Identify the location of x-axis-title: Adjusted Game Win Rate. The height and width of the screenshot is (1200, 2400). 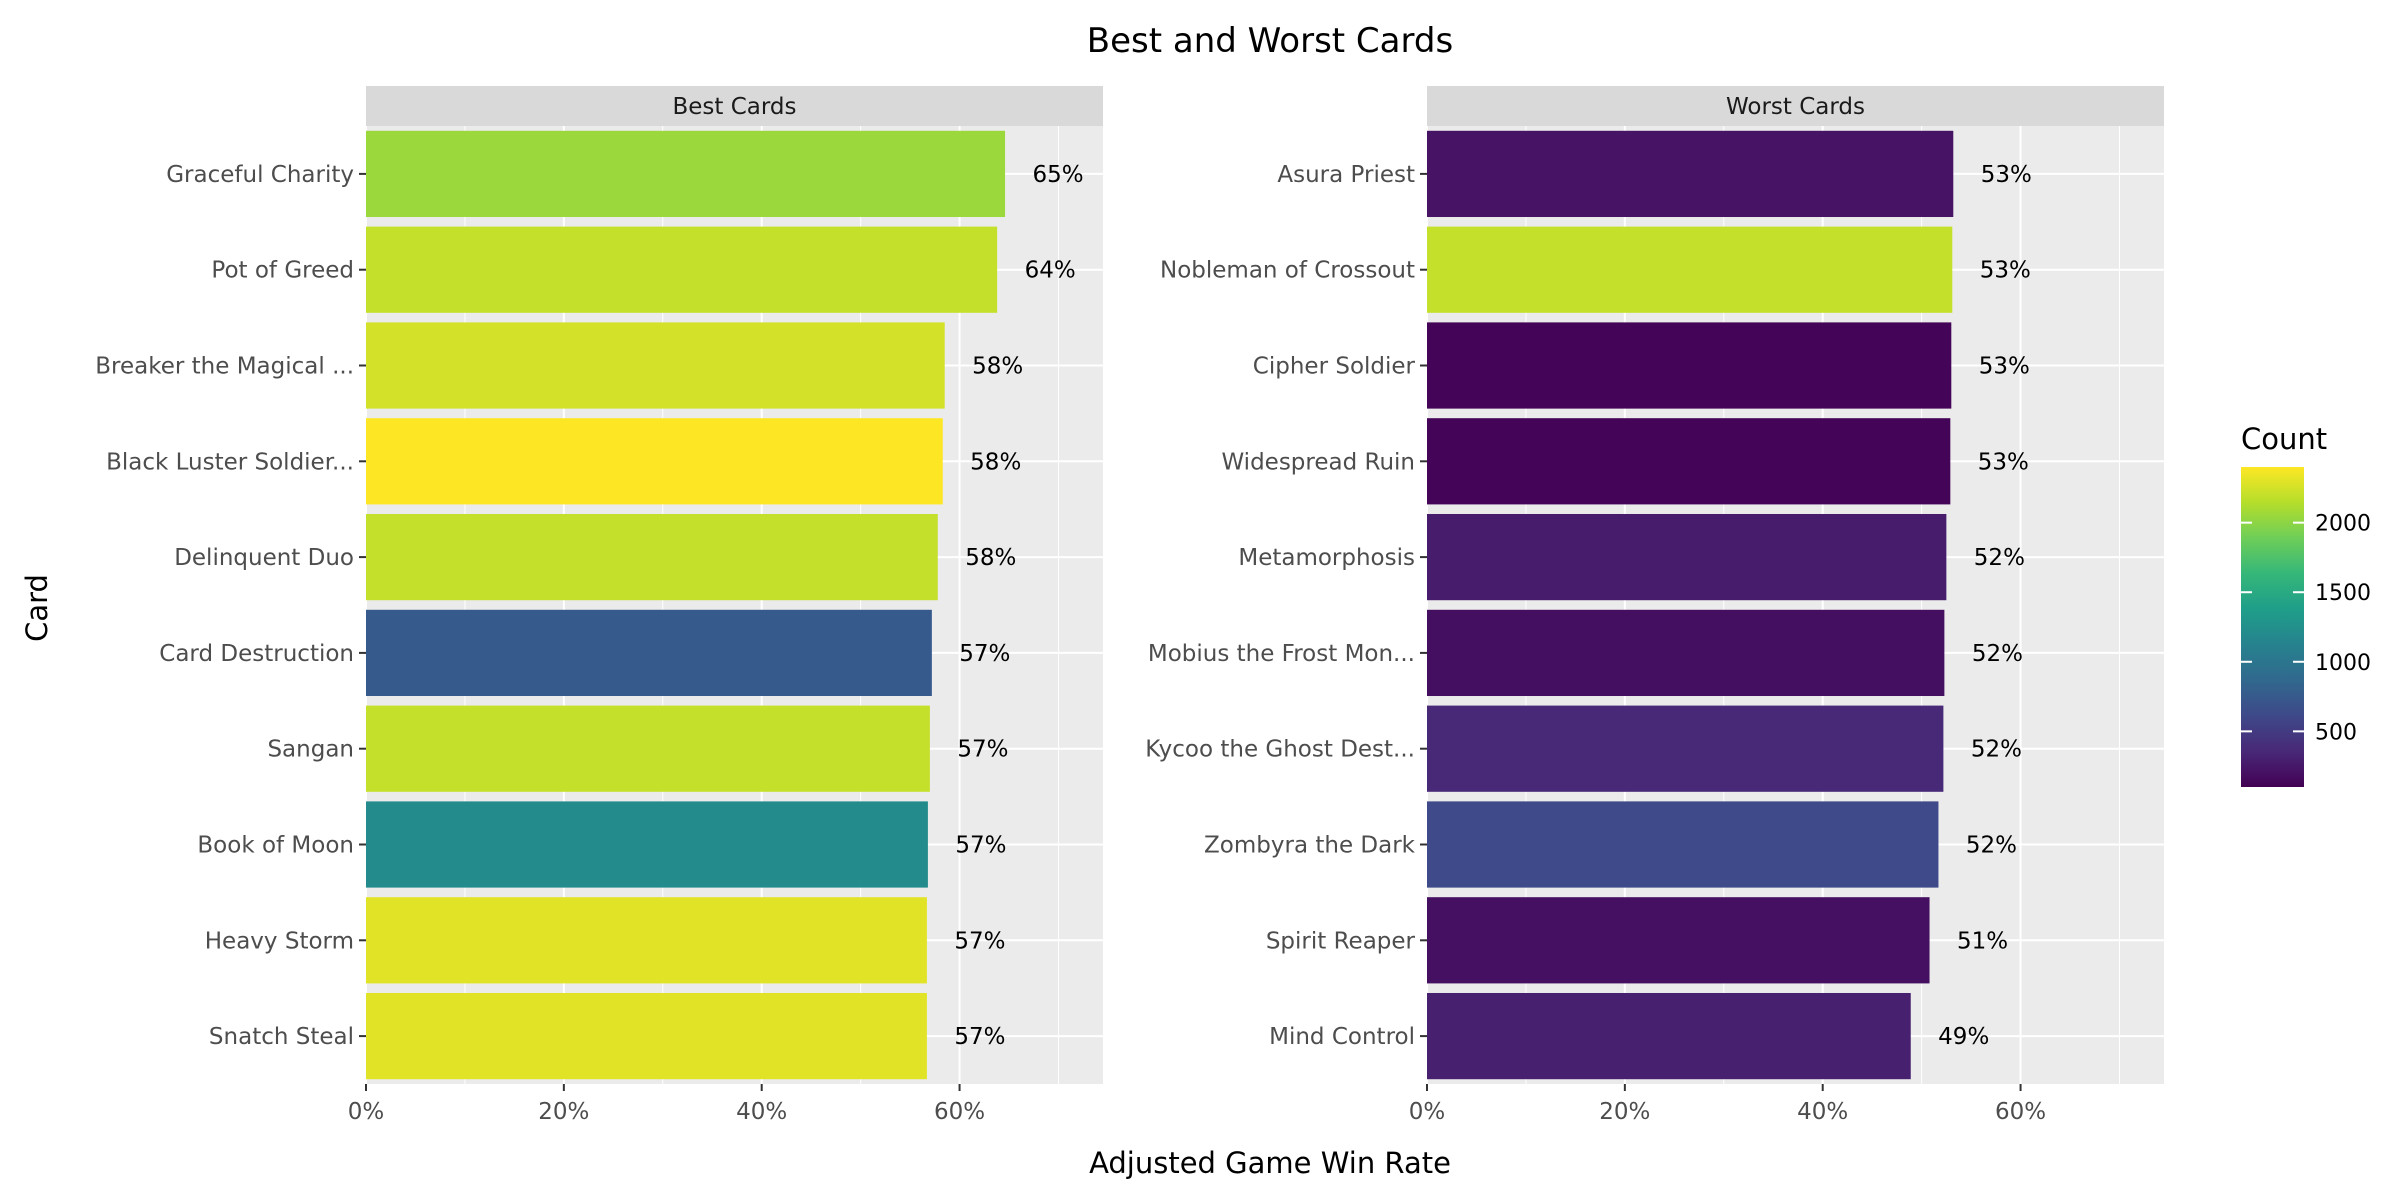
(1270, 1163).